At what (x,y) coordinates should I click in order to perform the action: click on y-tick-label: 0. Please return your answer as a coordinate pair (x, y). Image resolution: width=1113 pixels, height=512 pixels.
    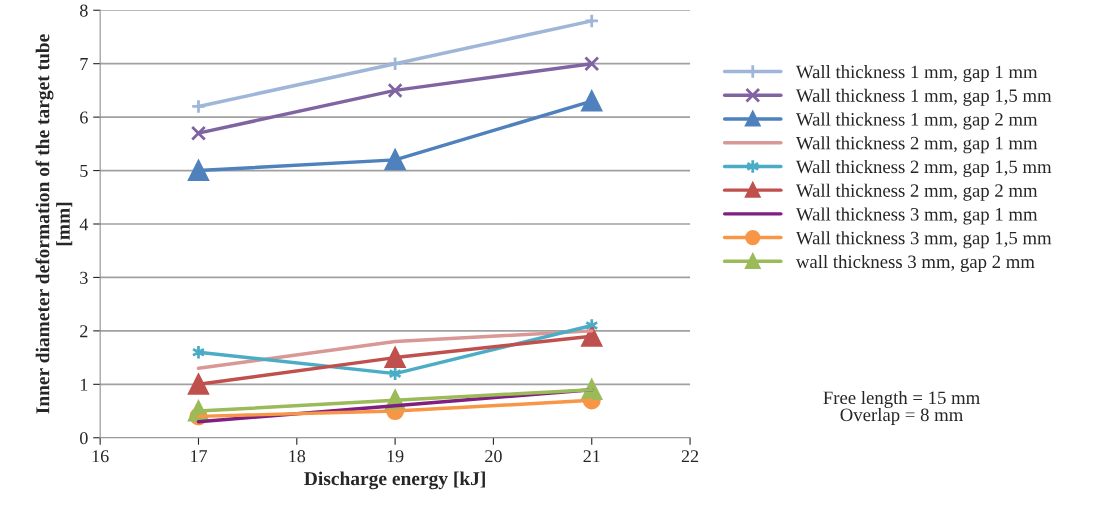
    Looking at the image, I should click on (84, 438).